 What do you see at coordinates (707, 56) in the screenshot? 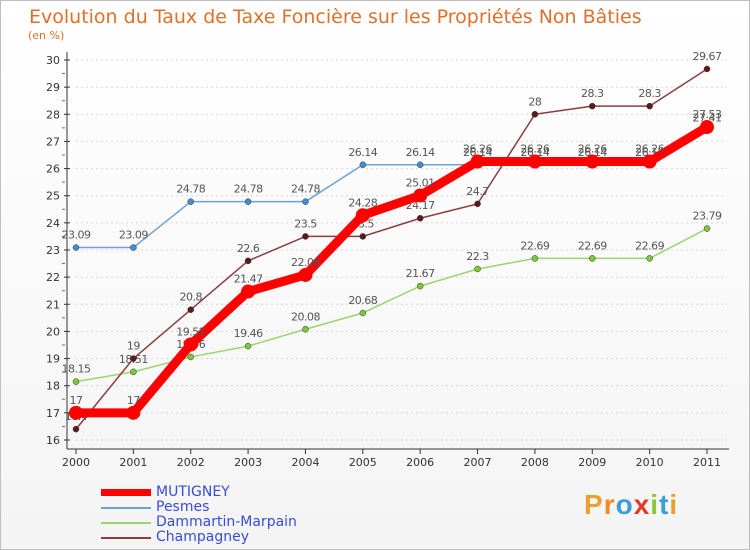
I see `data-label: 29.67` at bounding box center [707, 56].